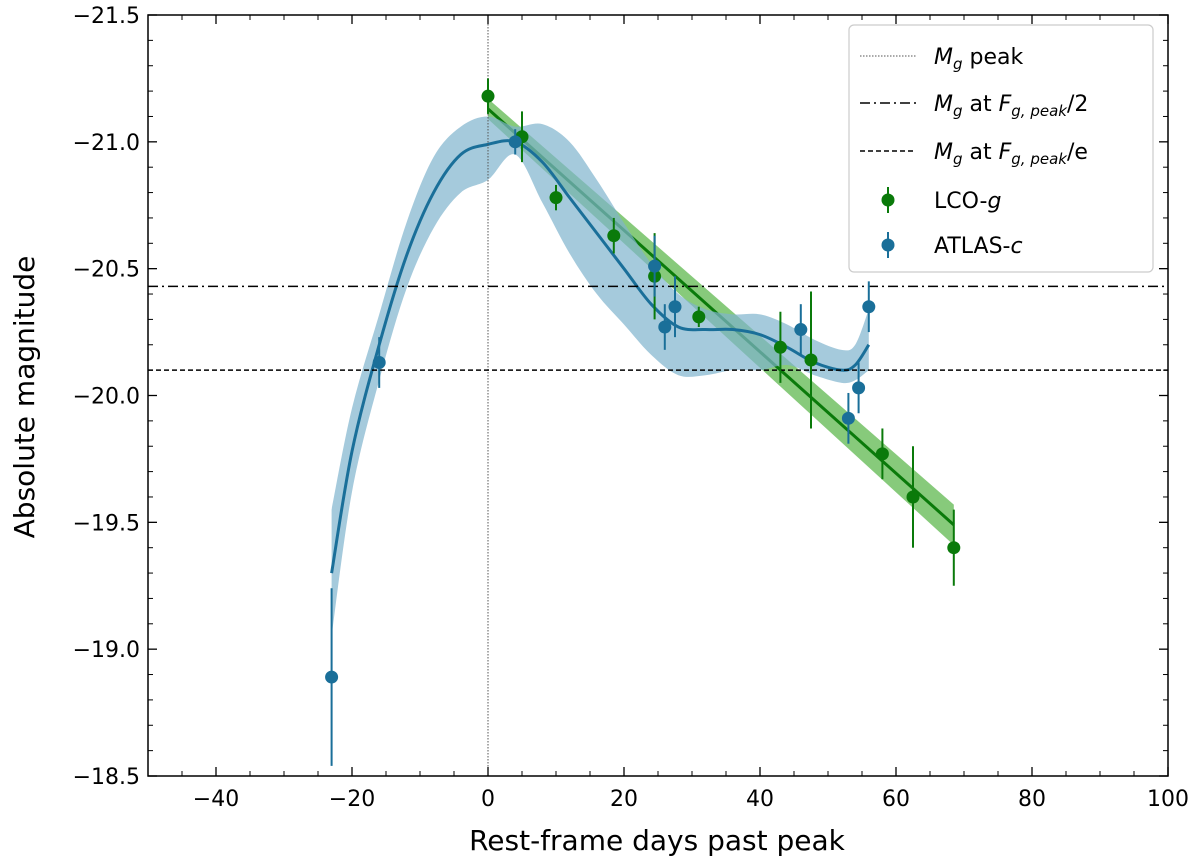  What do you see at coordinates (1039, 159) in the screenshot?
I see `legend-label-fsub-e: g, peak` at bounding box center [1039, 159].